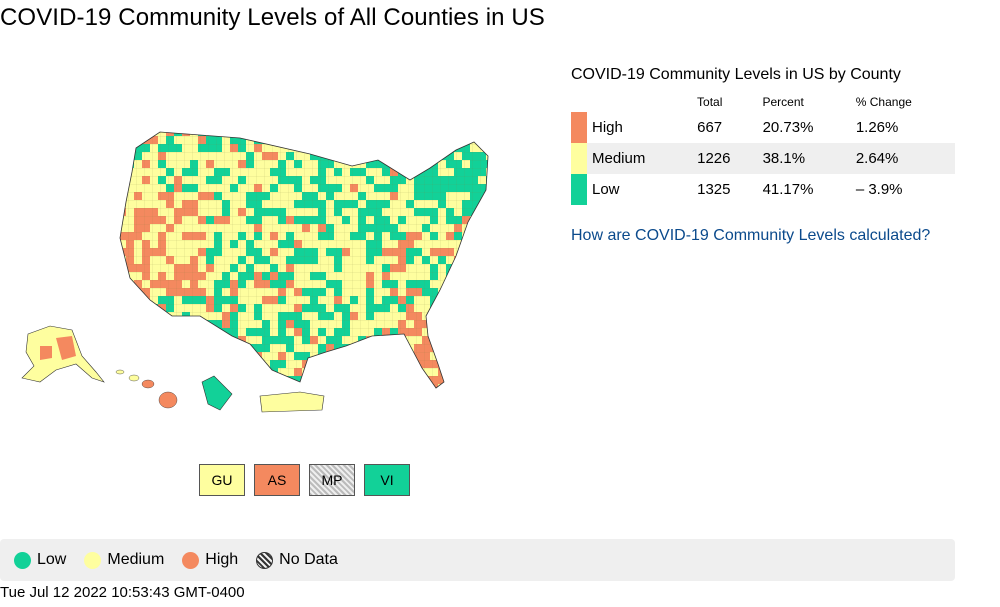 The height and width of the screenshot is (607, 1000). What do you see at coordinates (222, 480) in the screenshot?
I see `territory-gu: GU` at bounding box center [222, 480].